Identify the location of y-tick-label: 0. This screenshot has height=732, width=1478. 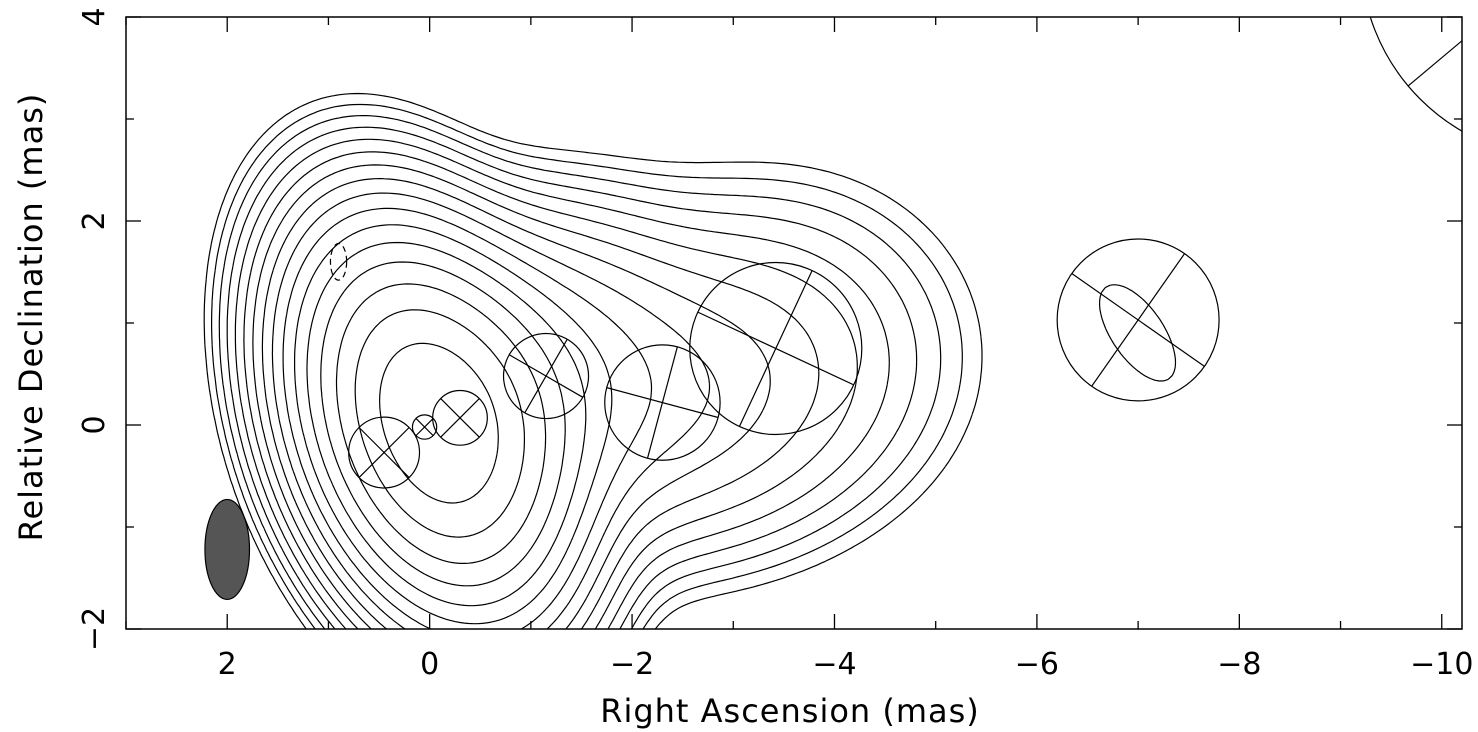
(94, 424).